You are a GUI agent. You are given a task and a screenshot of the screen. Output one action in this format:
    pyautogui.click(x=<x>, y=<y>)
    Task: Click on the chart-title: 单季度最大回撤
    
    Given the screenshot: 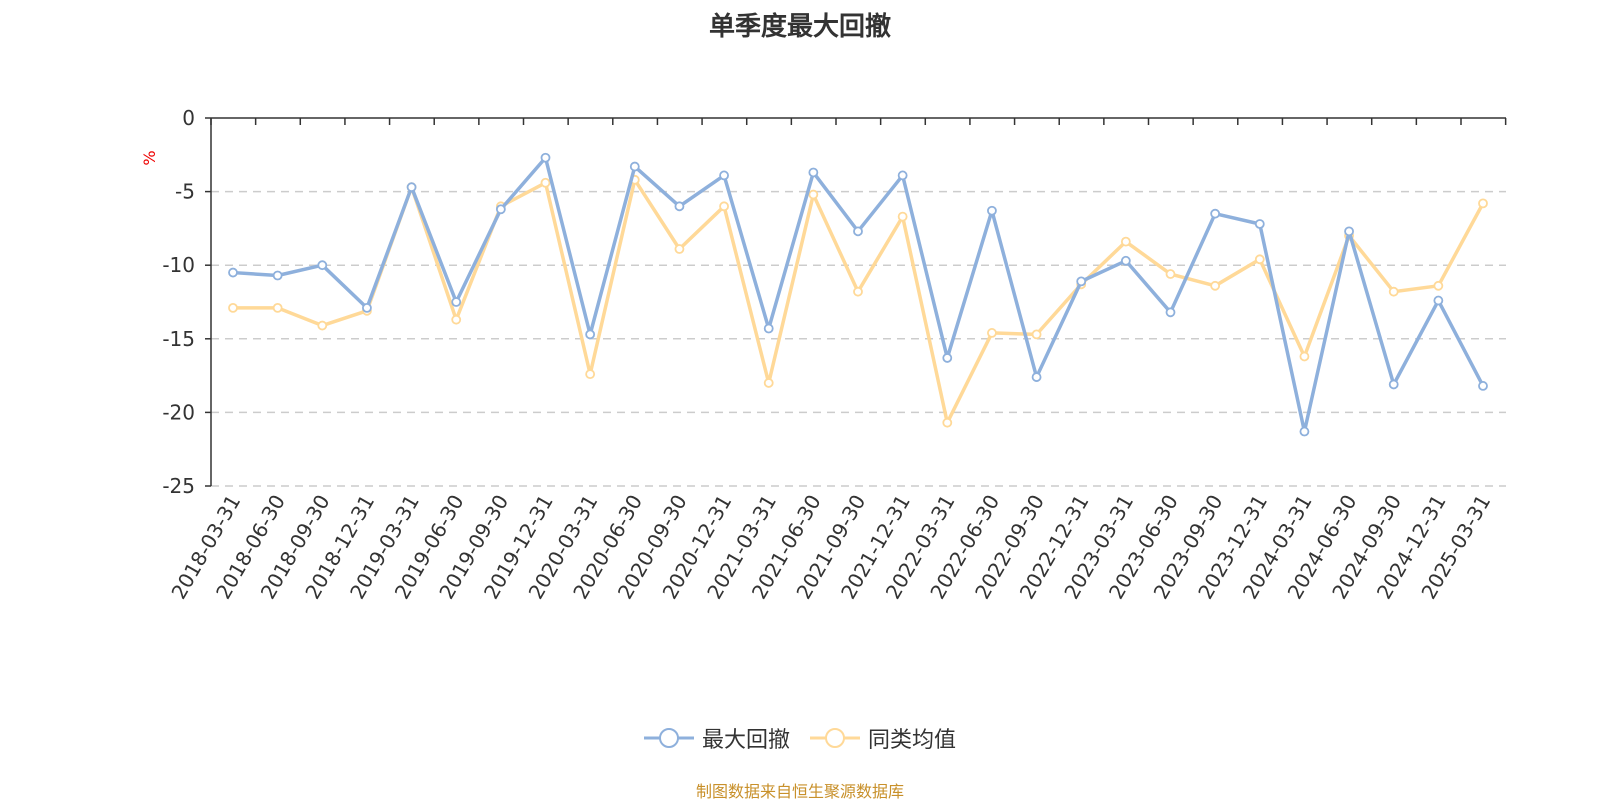 What is the action you would take?
    pyautogui.click(x=799, y=27)
    